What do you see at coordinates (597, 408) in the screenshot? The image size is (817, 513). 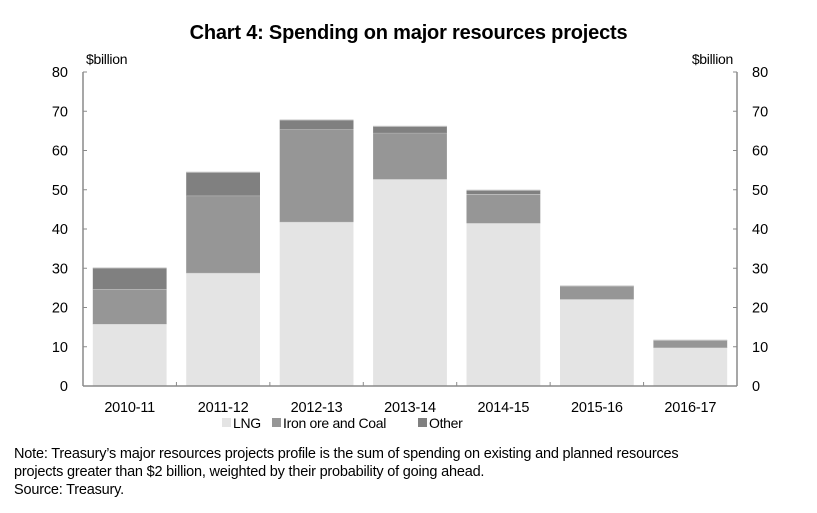 I see `x-tick-label-2015-16: 2015-16` at bounding box center [597, 408].